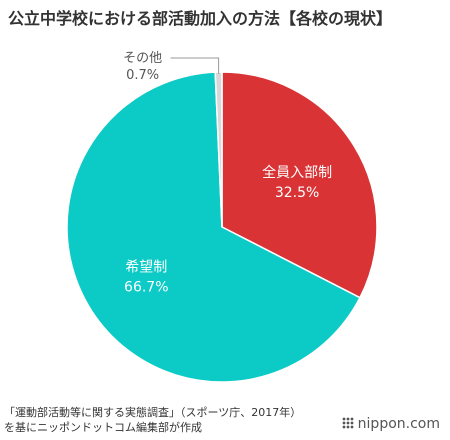 The image size is (450, 440). Describe the element at coordinates (297, 172) in the screenshot. I see `label-all-members-name: 全員入部制` at that location.